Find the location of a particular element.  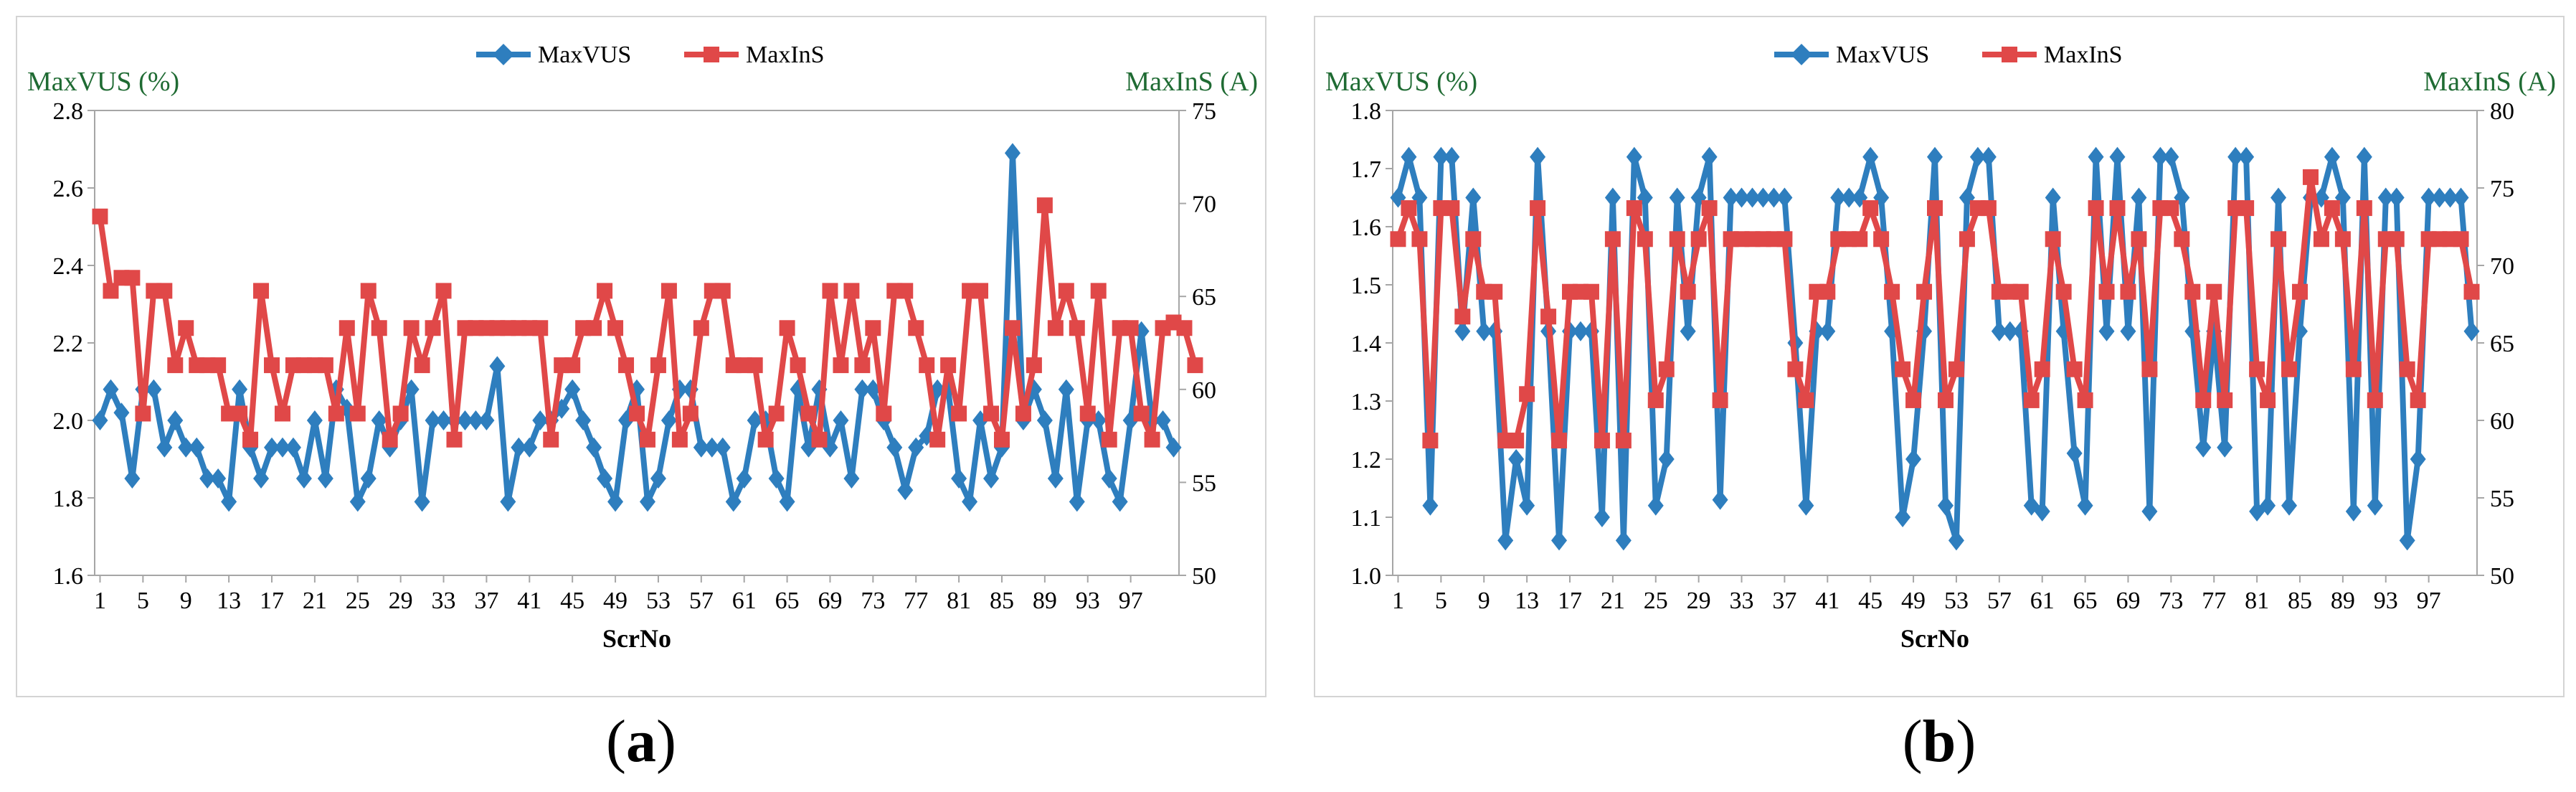

x-axis-tick-label: 77 is located at coordinates (916, 601).